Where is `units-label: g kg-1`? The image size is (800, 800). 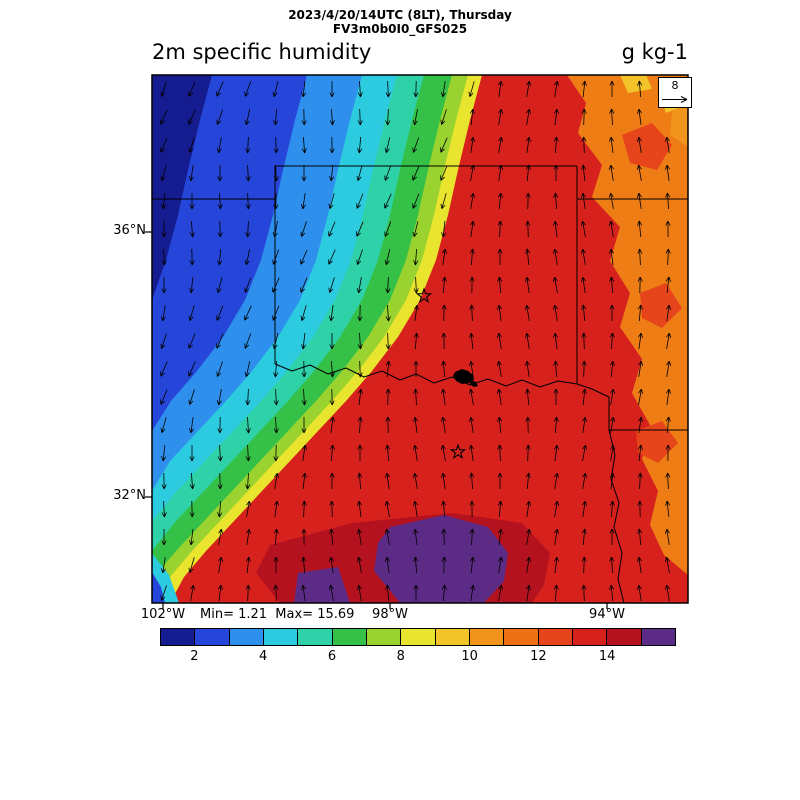
units-label: g kg-1 is located at coordinates (654, 52).